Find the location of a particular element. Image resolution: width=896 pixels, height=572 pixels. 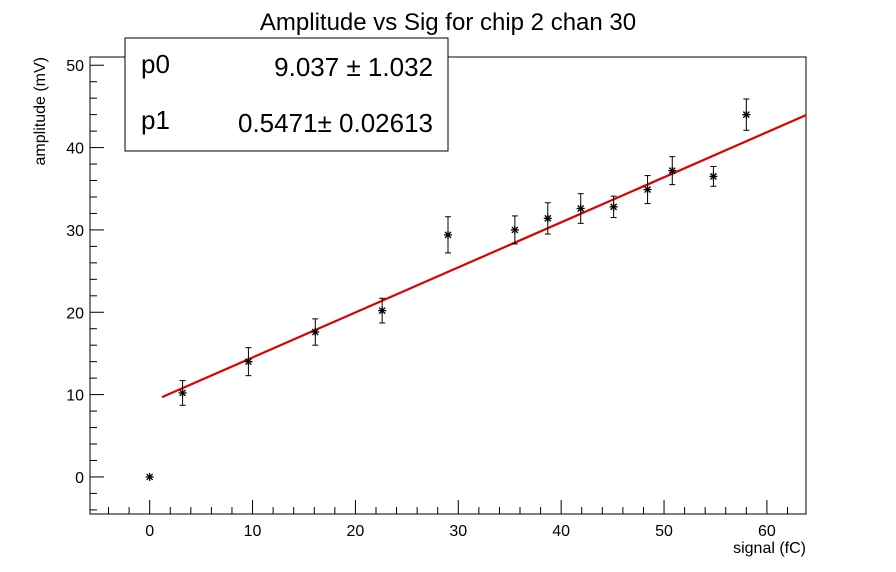

fit-stats-box: p0 9.037 ± 1.032 p1 0.5471± 0.02613 is located at coordinates (286, 94).